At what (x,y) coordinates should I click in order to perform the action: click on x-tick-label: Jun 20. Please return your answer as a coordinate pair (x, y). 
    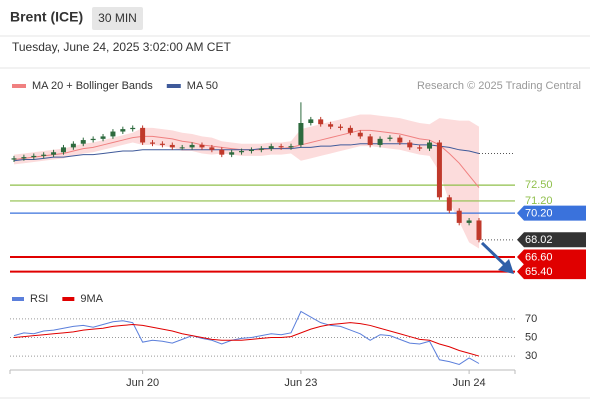
    Looking at the image, I should click on (142, 383).